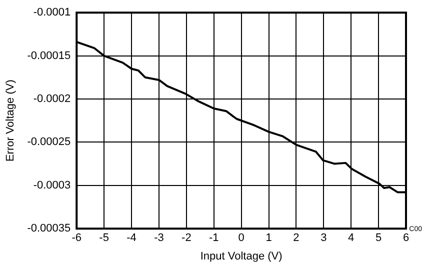 The width and height of the screenshot is (424, 267). What do you see at coordinates (52, 185) in the screenshot?
I see `y-tick-label: -0.0003` at bounding box center [52, 185].